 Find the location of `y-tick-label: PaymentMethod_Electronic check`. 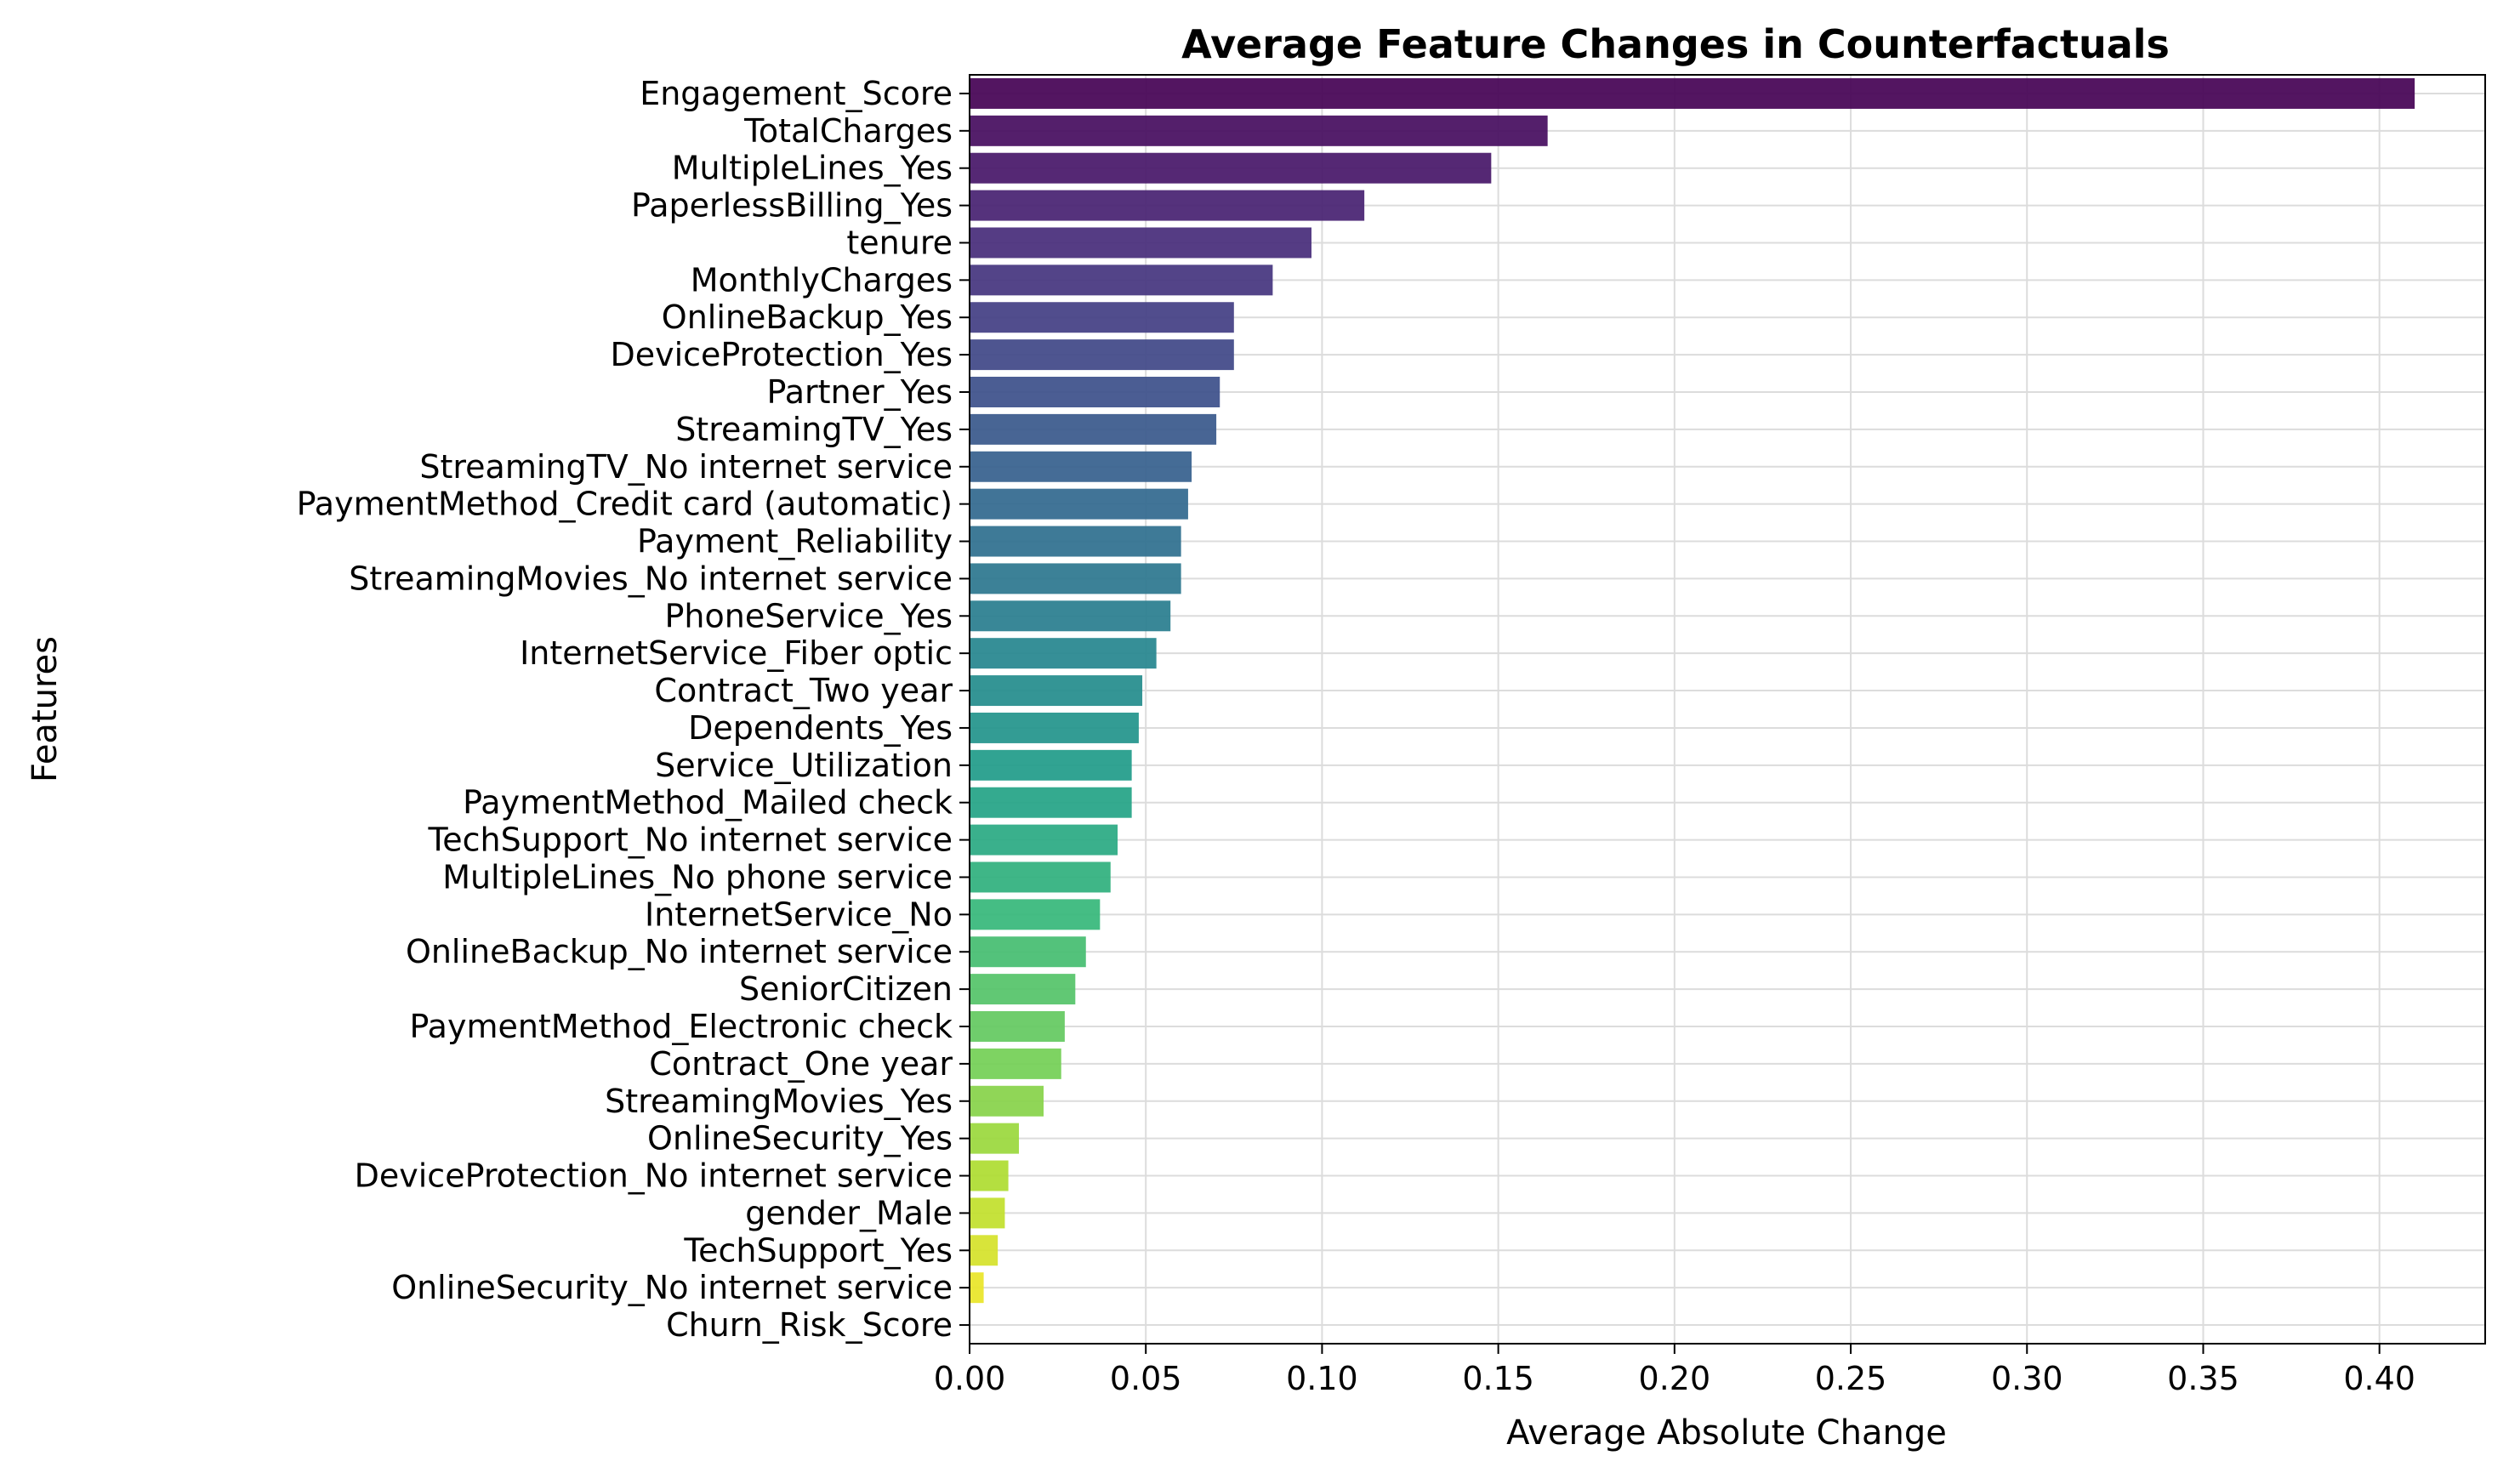

y-tick-label: PaymentMethod_Electronic check is located at coordinates (681, 1026).